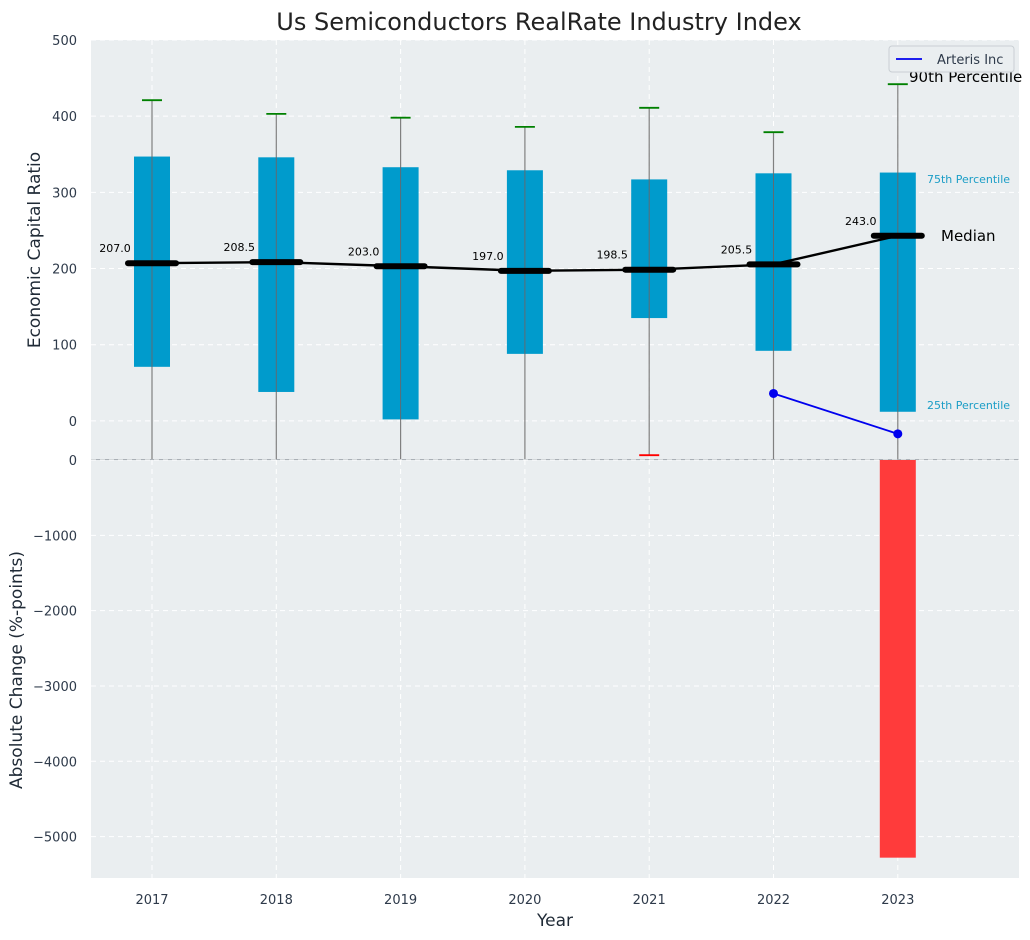 The height and width of the screenshot is (940, 1030). What do you see at coordinates (55, 762) in the screenshot?
I see `bottom-y-tick-4: −4000` at bounding box center [55, 762].